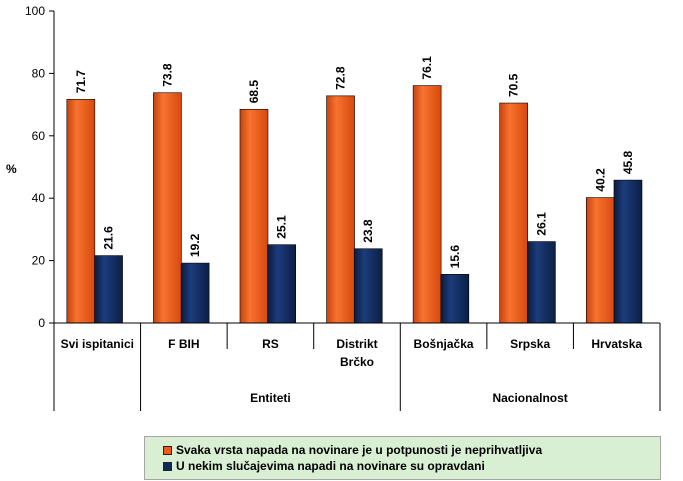 This screenshot has height=481, width=683. What do you see at coordinates (35, 11) in the screenshot?
I see `y-tick-label: 100` at bounding box center [35, 11].